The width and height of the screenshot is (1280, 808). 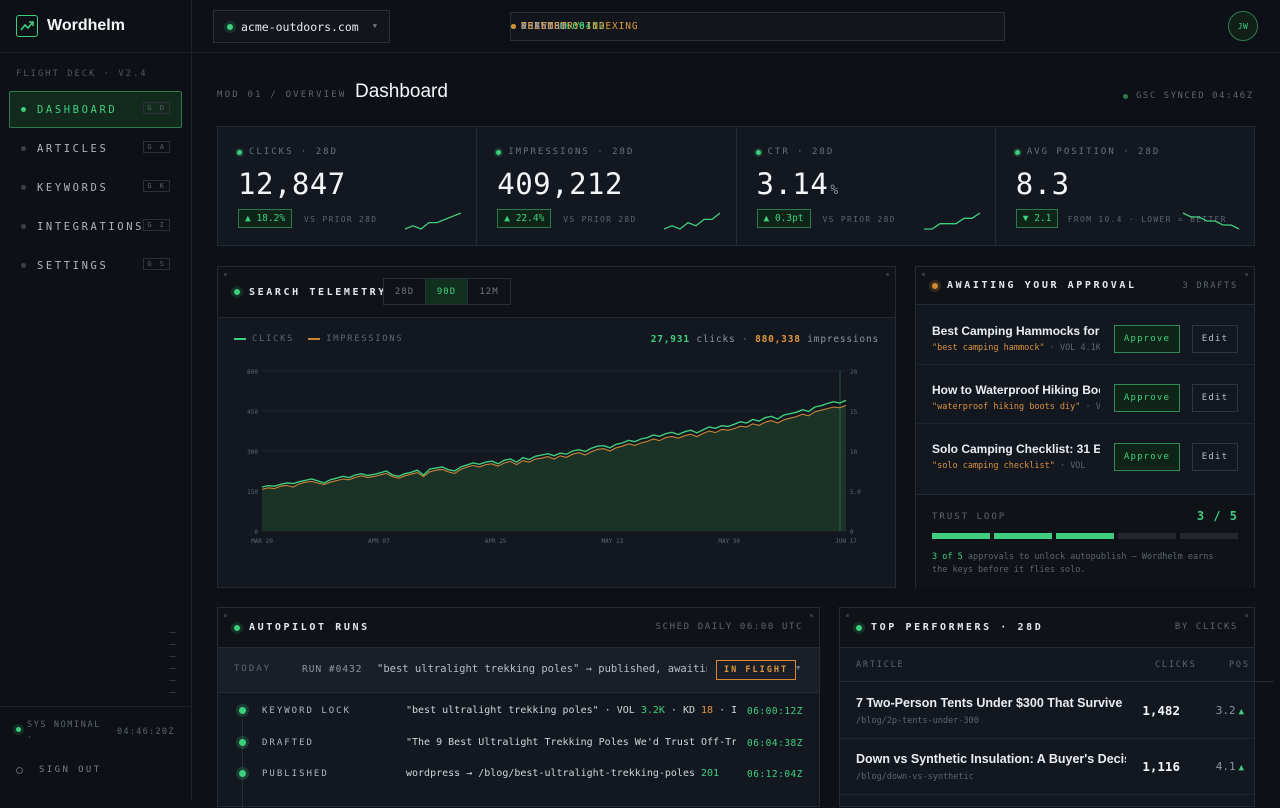 I want to click on panel-header: SEARCH TELEMETRY 28D 90D 12M, so click(x=556, y=292).